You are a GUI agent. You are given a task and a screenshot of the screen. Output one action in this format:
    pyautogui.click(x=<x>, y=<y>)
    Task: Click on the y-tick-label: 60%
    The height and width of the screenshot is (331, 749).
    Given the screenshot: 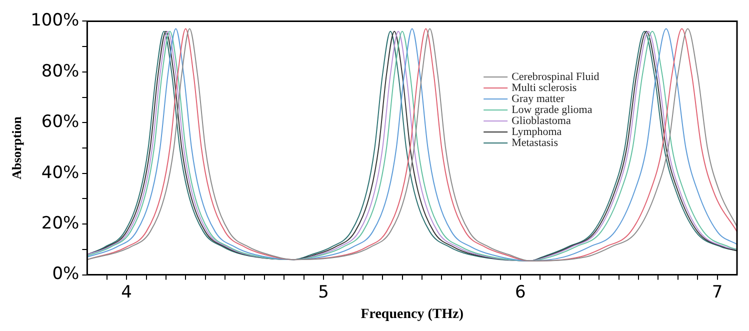 What is the action you would take?
    pyautogui.click(x=60, y=122)
    